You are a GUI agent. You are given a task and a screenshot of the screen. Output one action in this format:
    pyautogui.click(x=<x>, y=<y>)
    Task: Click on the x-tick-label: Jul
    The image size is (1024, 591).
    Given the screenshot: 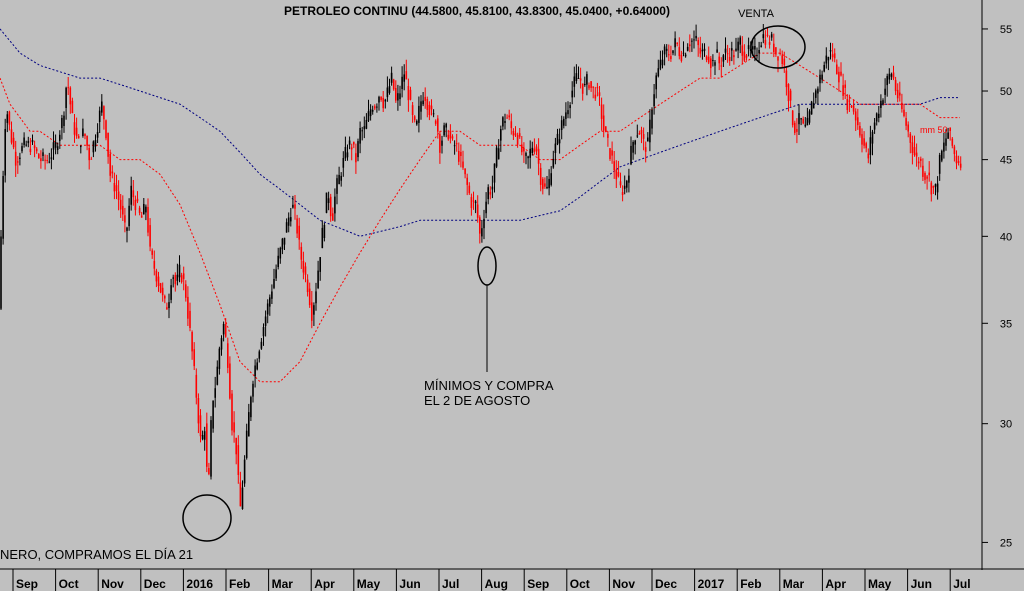 What is the action you would take?
    pyautogui.click(x=450, y=584)
    